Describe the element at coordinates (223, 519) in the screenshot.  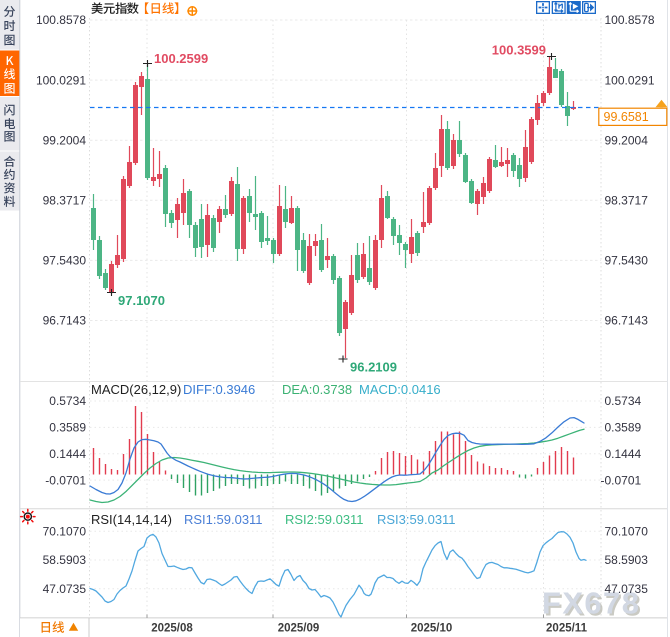
I see `svg-text: RSI1:59.0311` at that location.